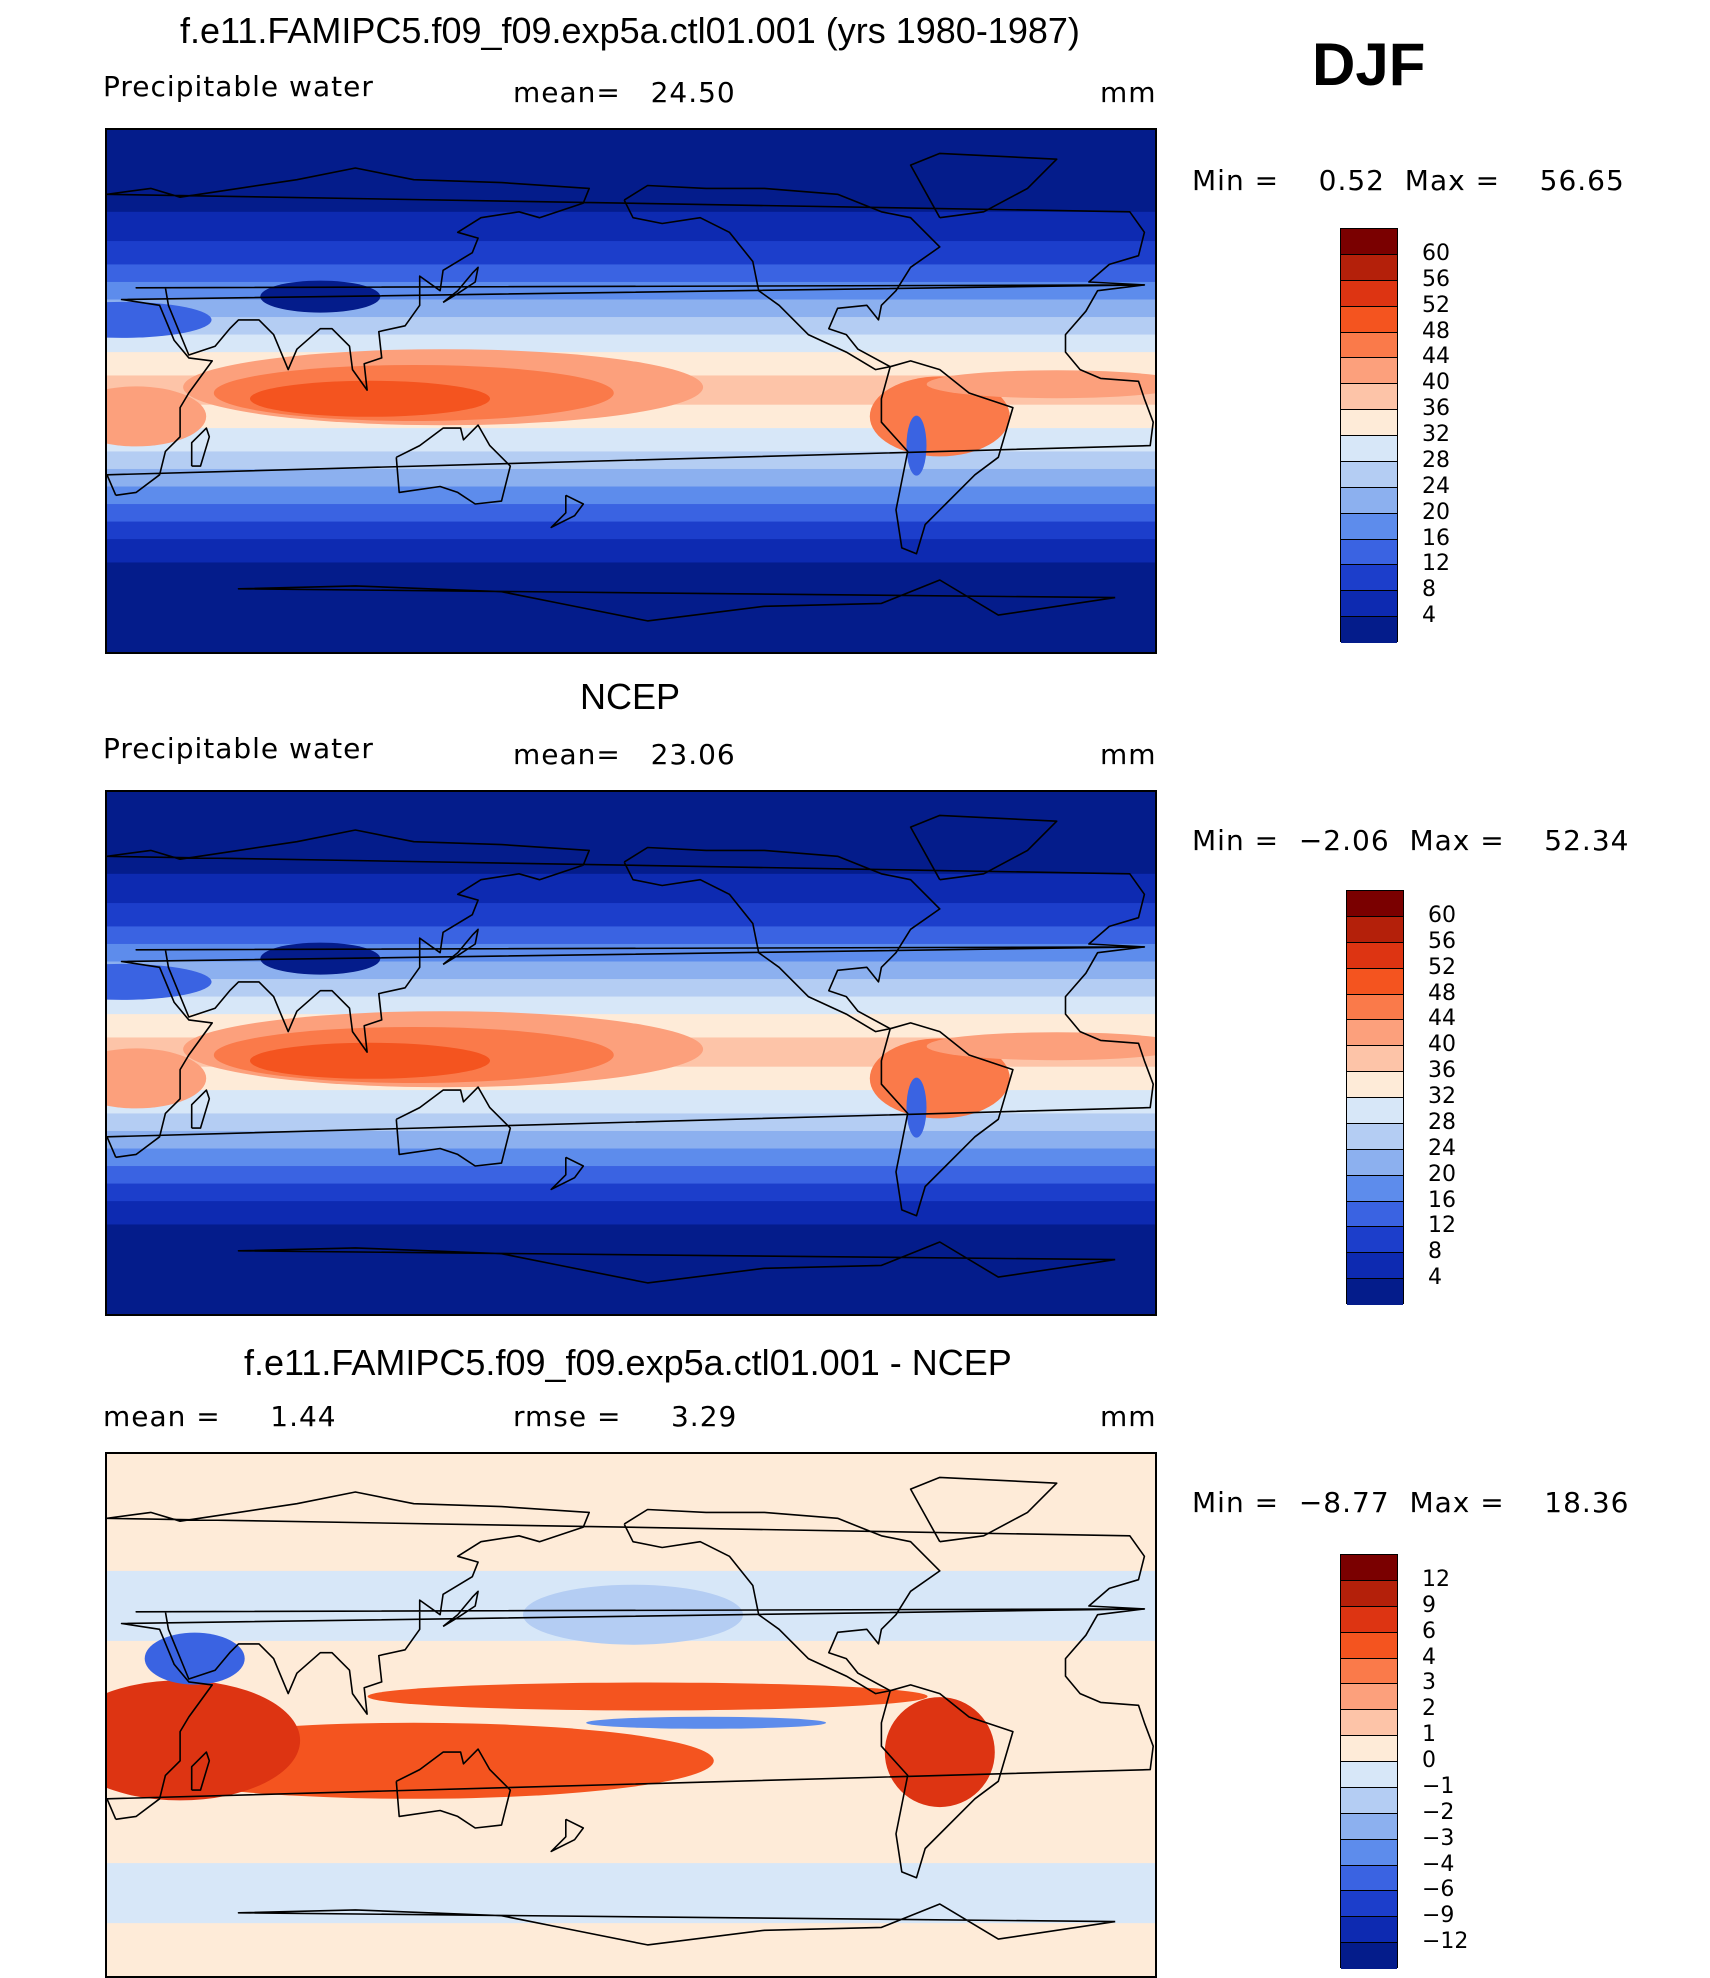  Describe the element at coordinates (1442, 1045) in the screenshot. I see `colorbar-tick-label: 40` at that location.